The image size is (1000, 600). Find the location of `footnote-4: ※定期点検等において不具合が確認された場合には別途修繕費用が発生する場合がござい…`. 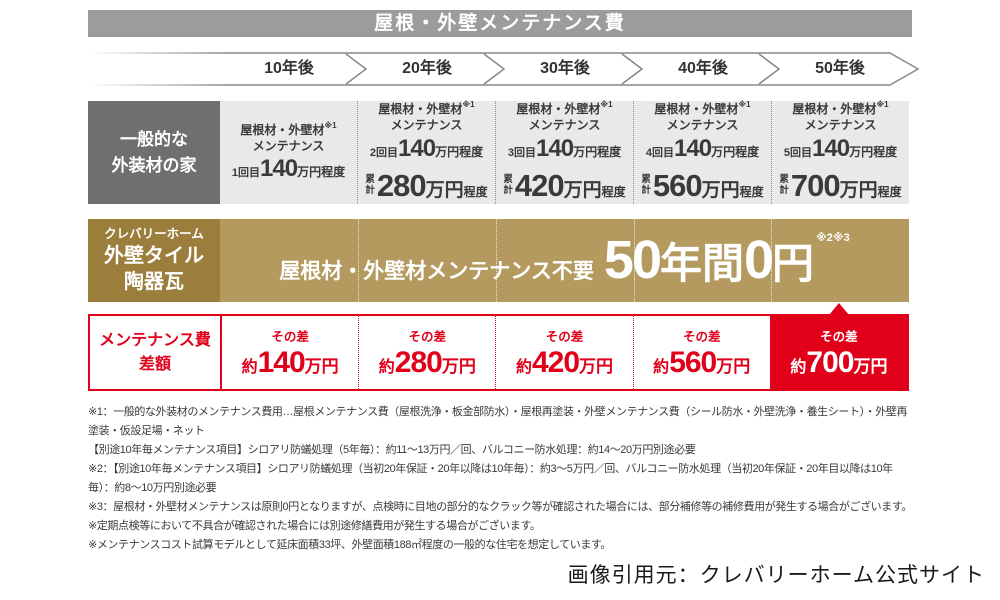

footnote-4: ※定期点検等において不具合が確認された場合には別途修繕費用が発生する場合がござい… is located at coordinates (314, 526).